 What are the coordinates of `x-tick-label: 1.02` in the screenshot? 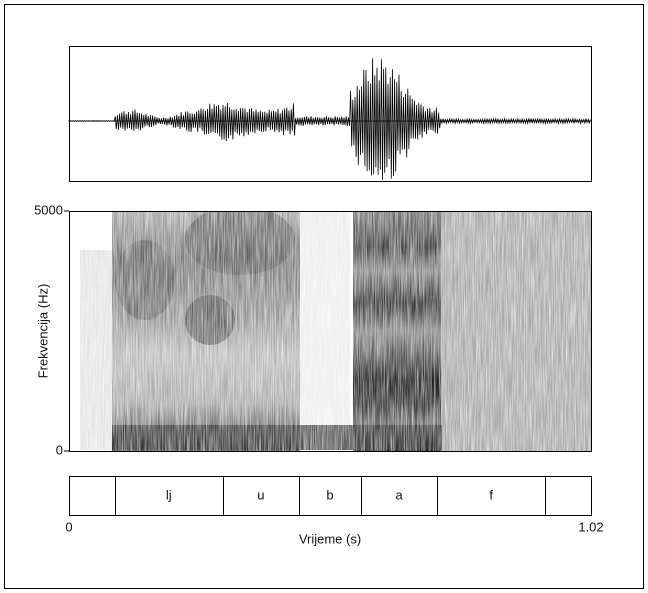 It's located at (590, 526).